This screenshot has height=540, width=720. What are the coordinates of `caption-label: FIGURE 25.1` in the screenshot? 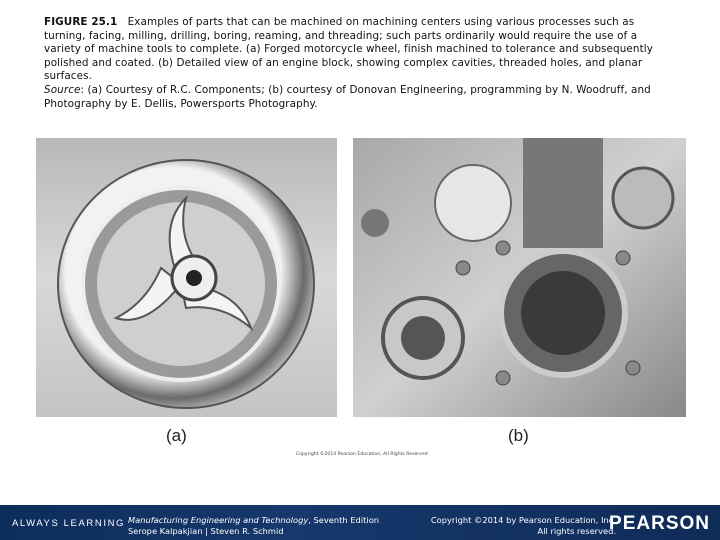 It's located at (81, 22).